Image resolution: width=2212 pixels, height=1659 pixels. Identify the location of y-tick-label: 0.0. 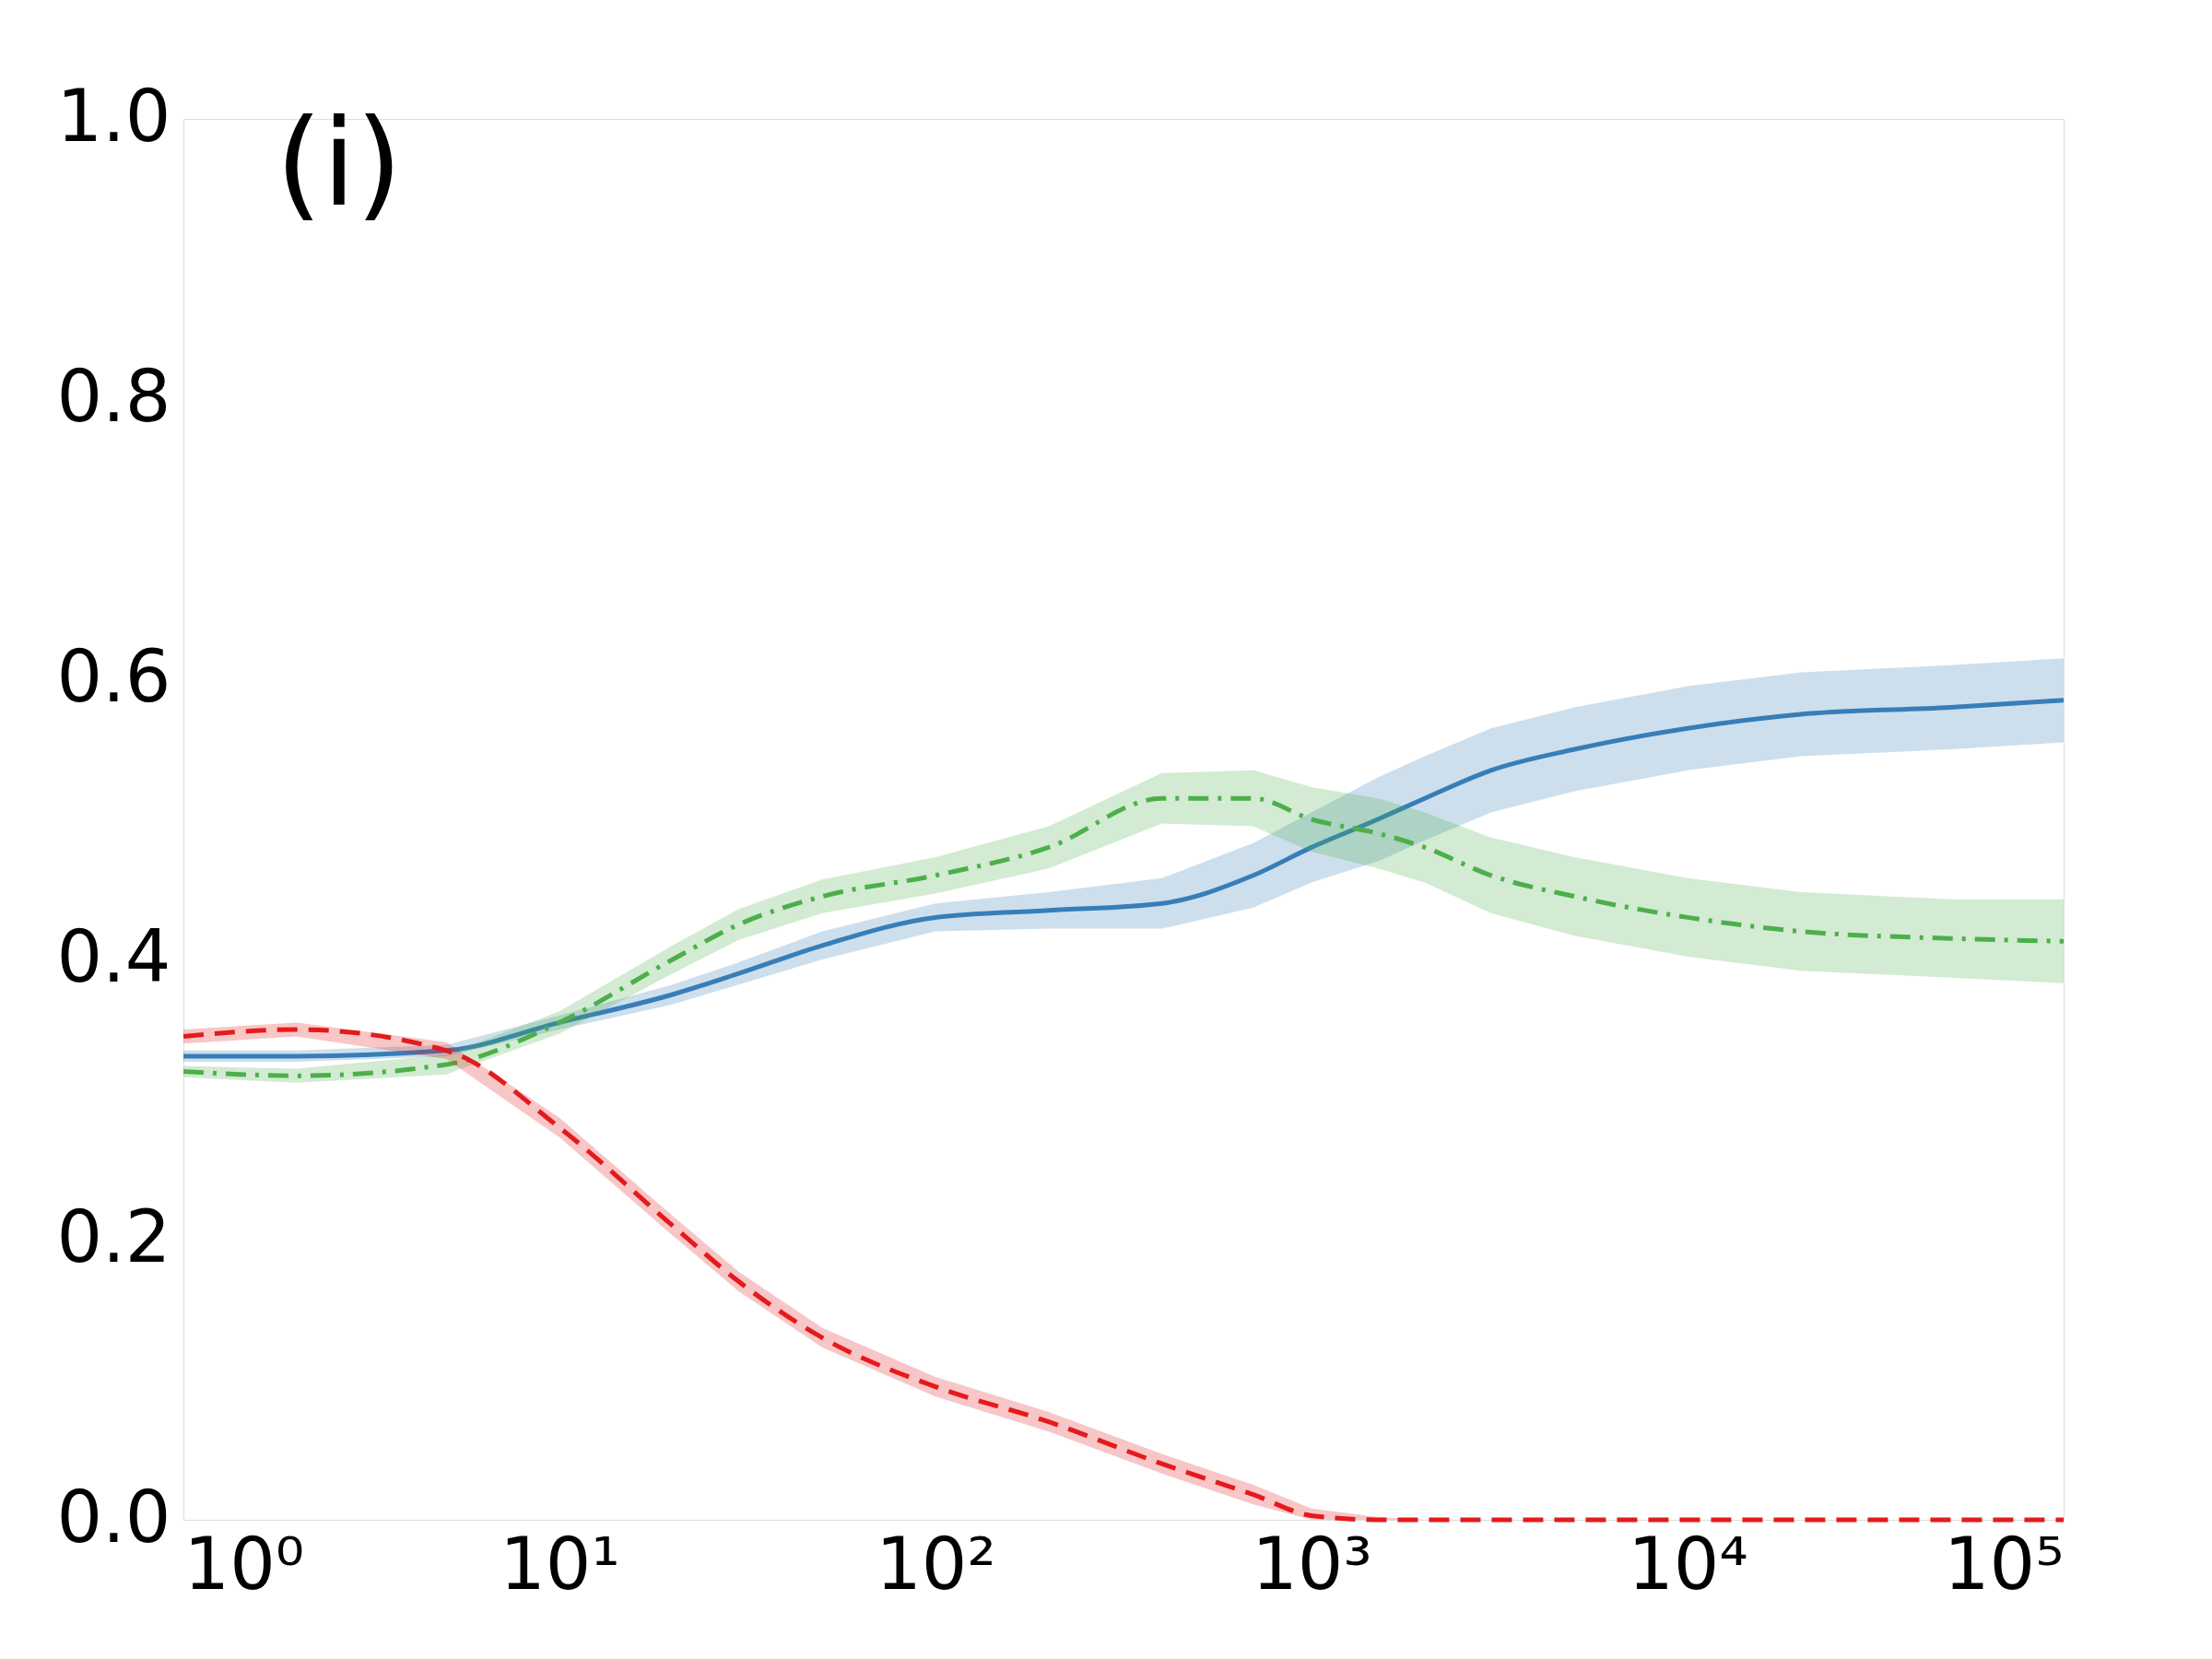
(113, 1517).